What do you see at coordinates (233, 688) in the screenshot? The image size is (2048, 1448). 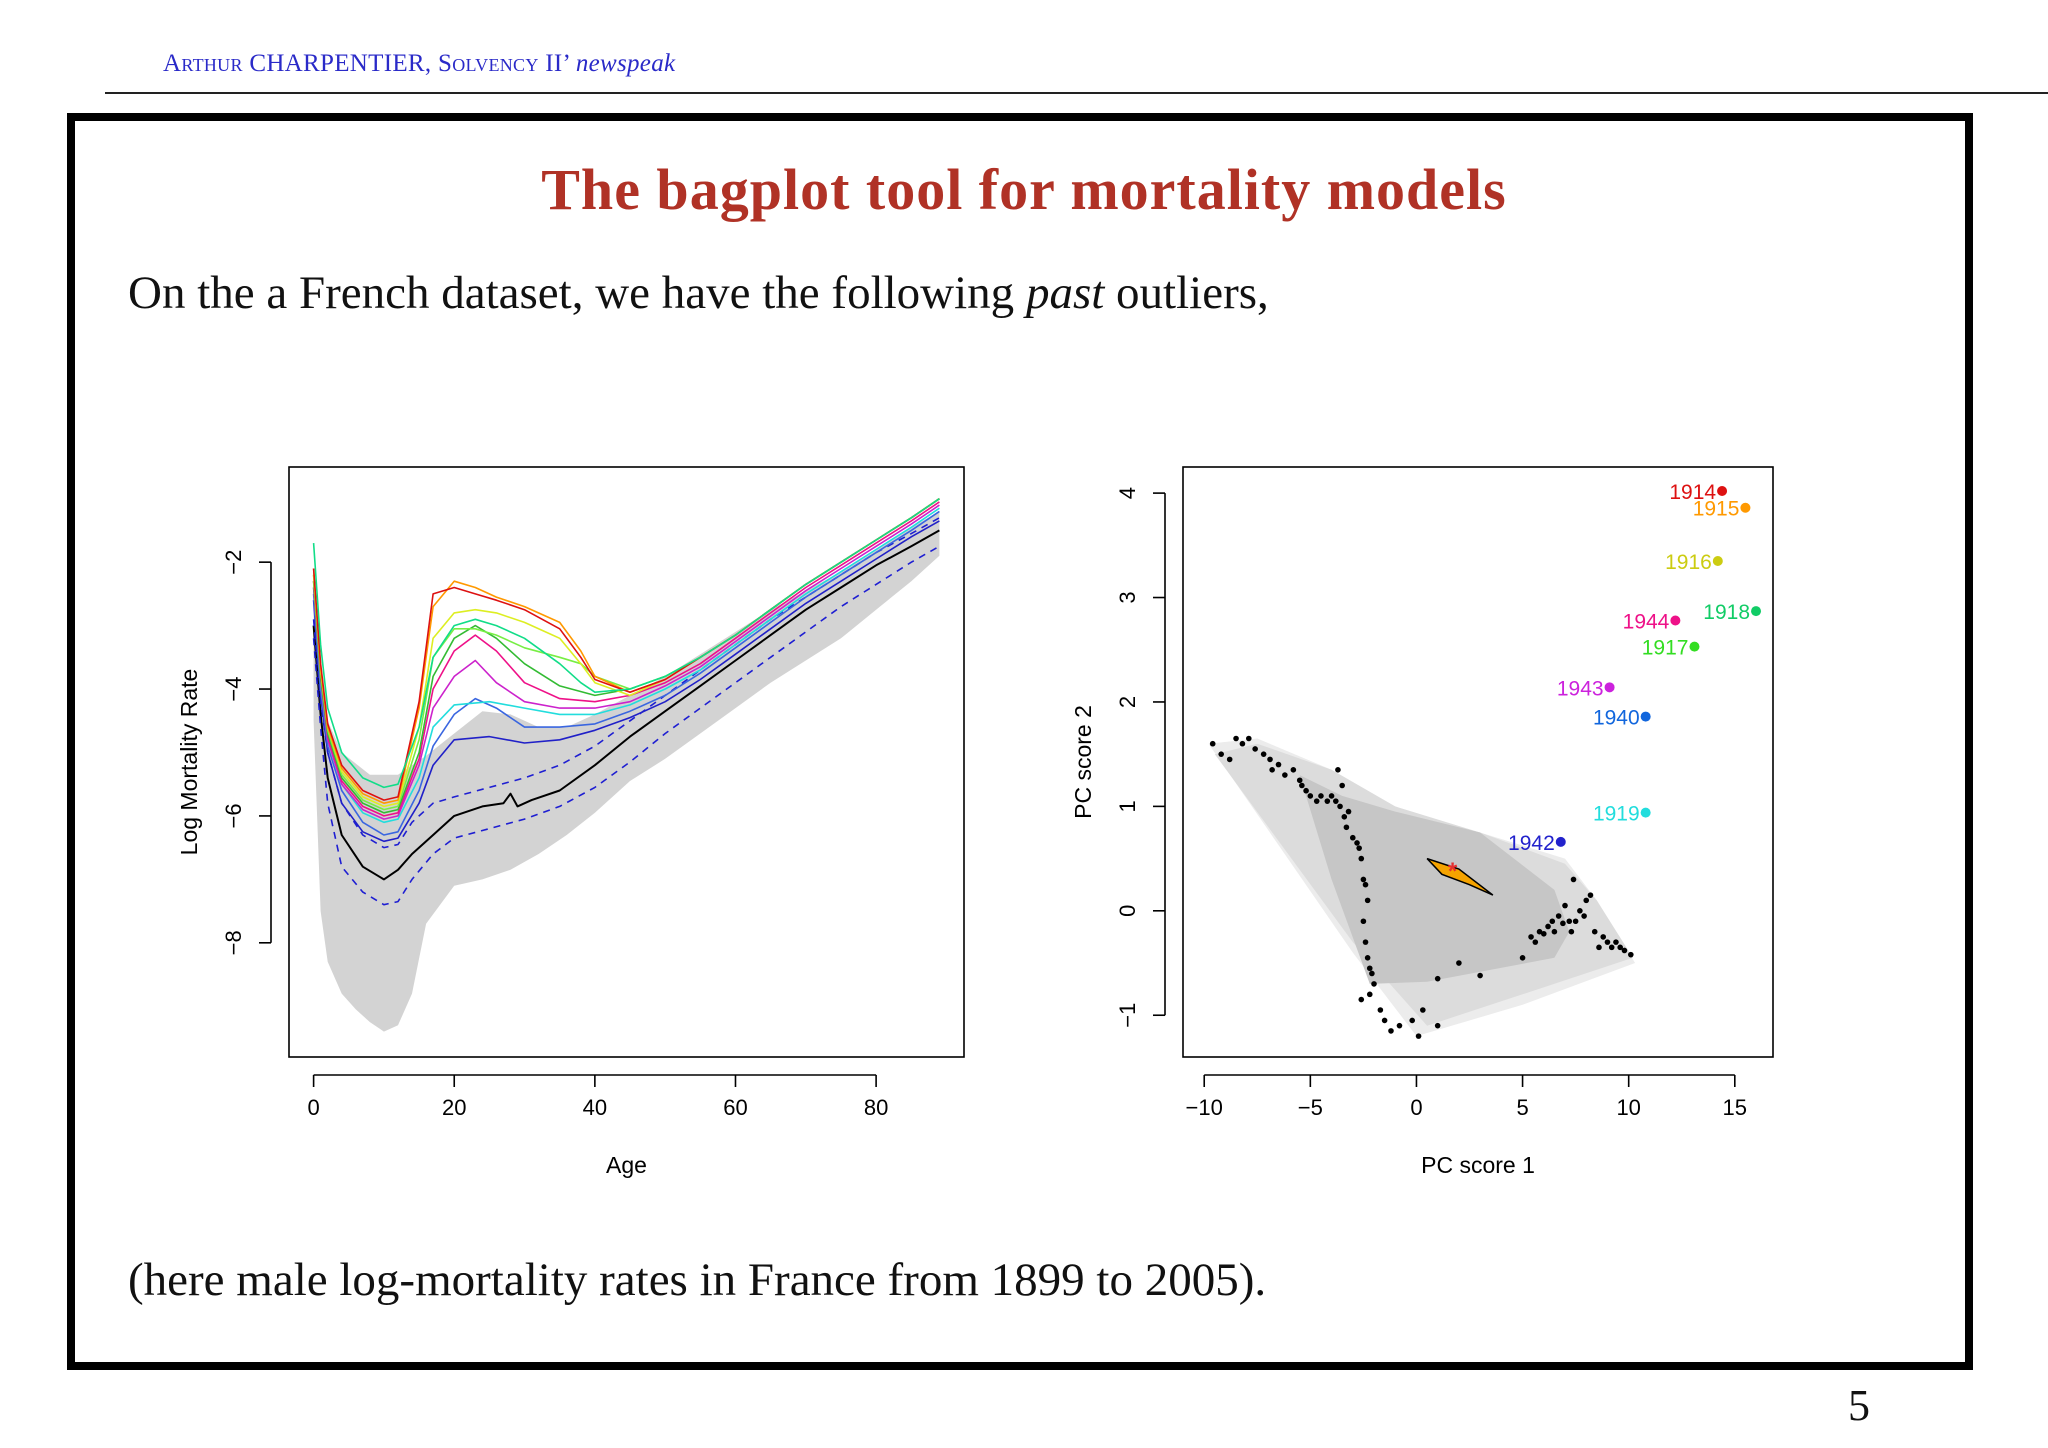 I see `fbag-y-tick-label: −4` at bounding box center [233, 688].